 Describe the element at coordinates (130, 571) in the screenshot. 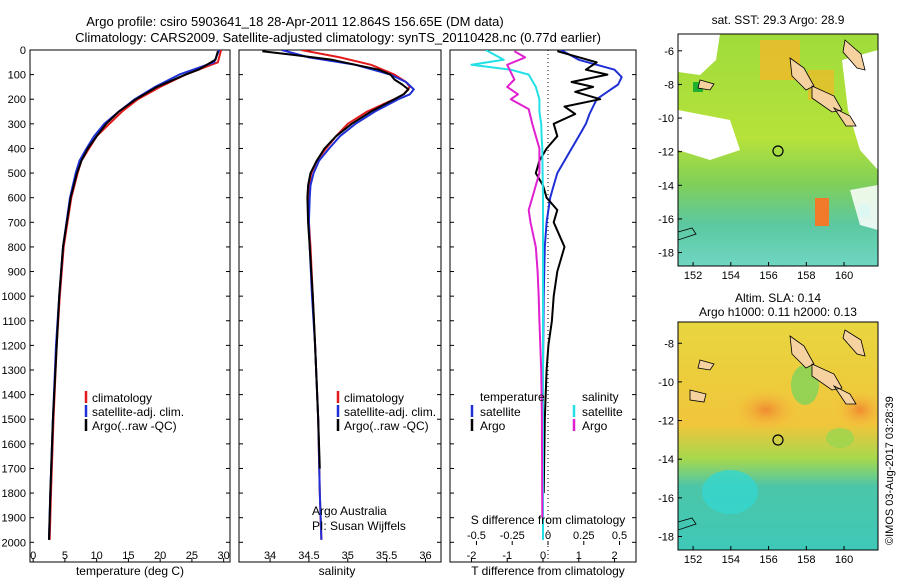

I see `temperature-xlabel: temperature (deg C)` at that location.